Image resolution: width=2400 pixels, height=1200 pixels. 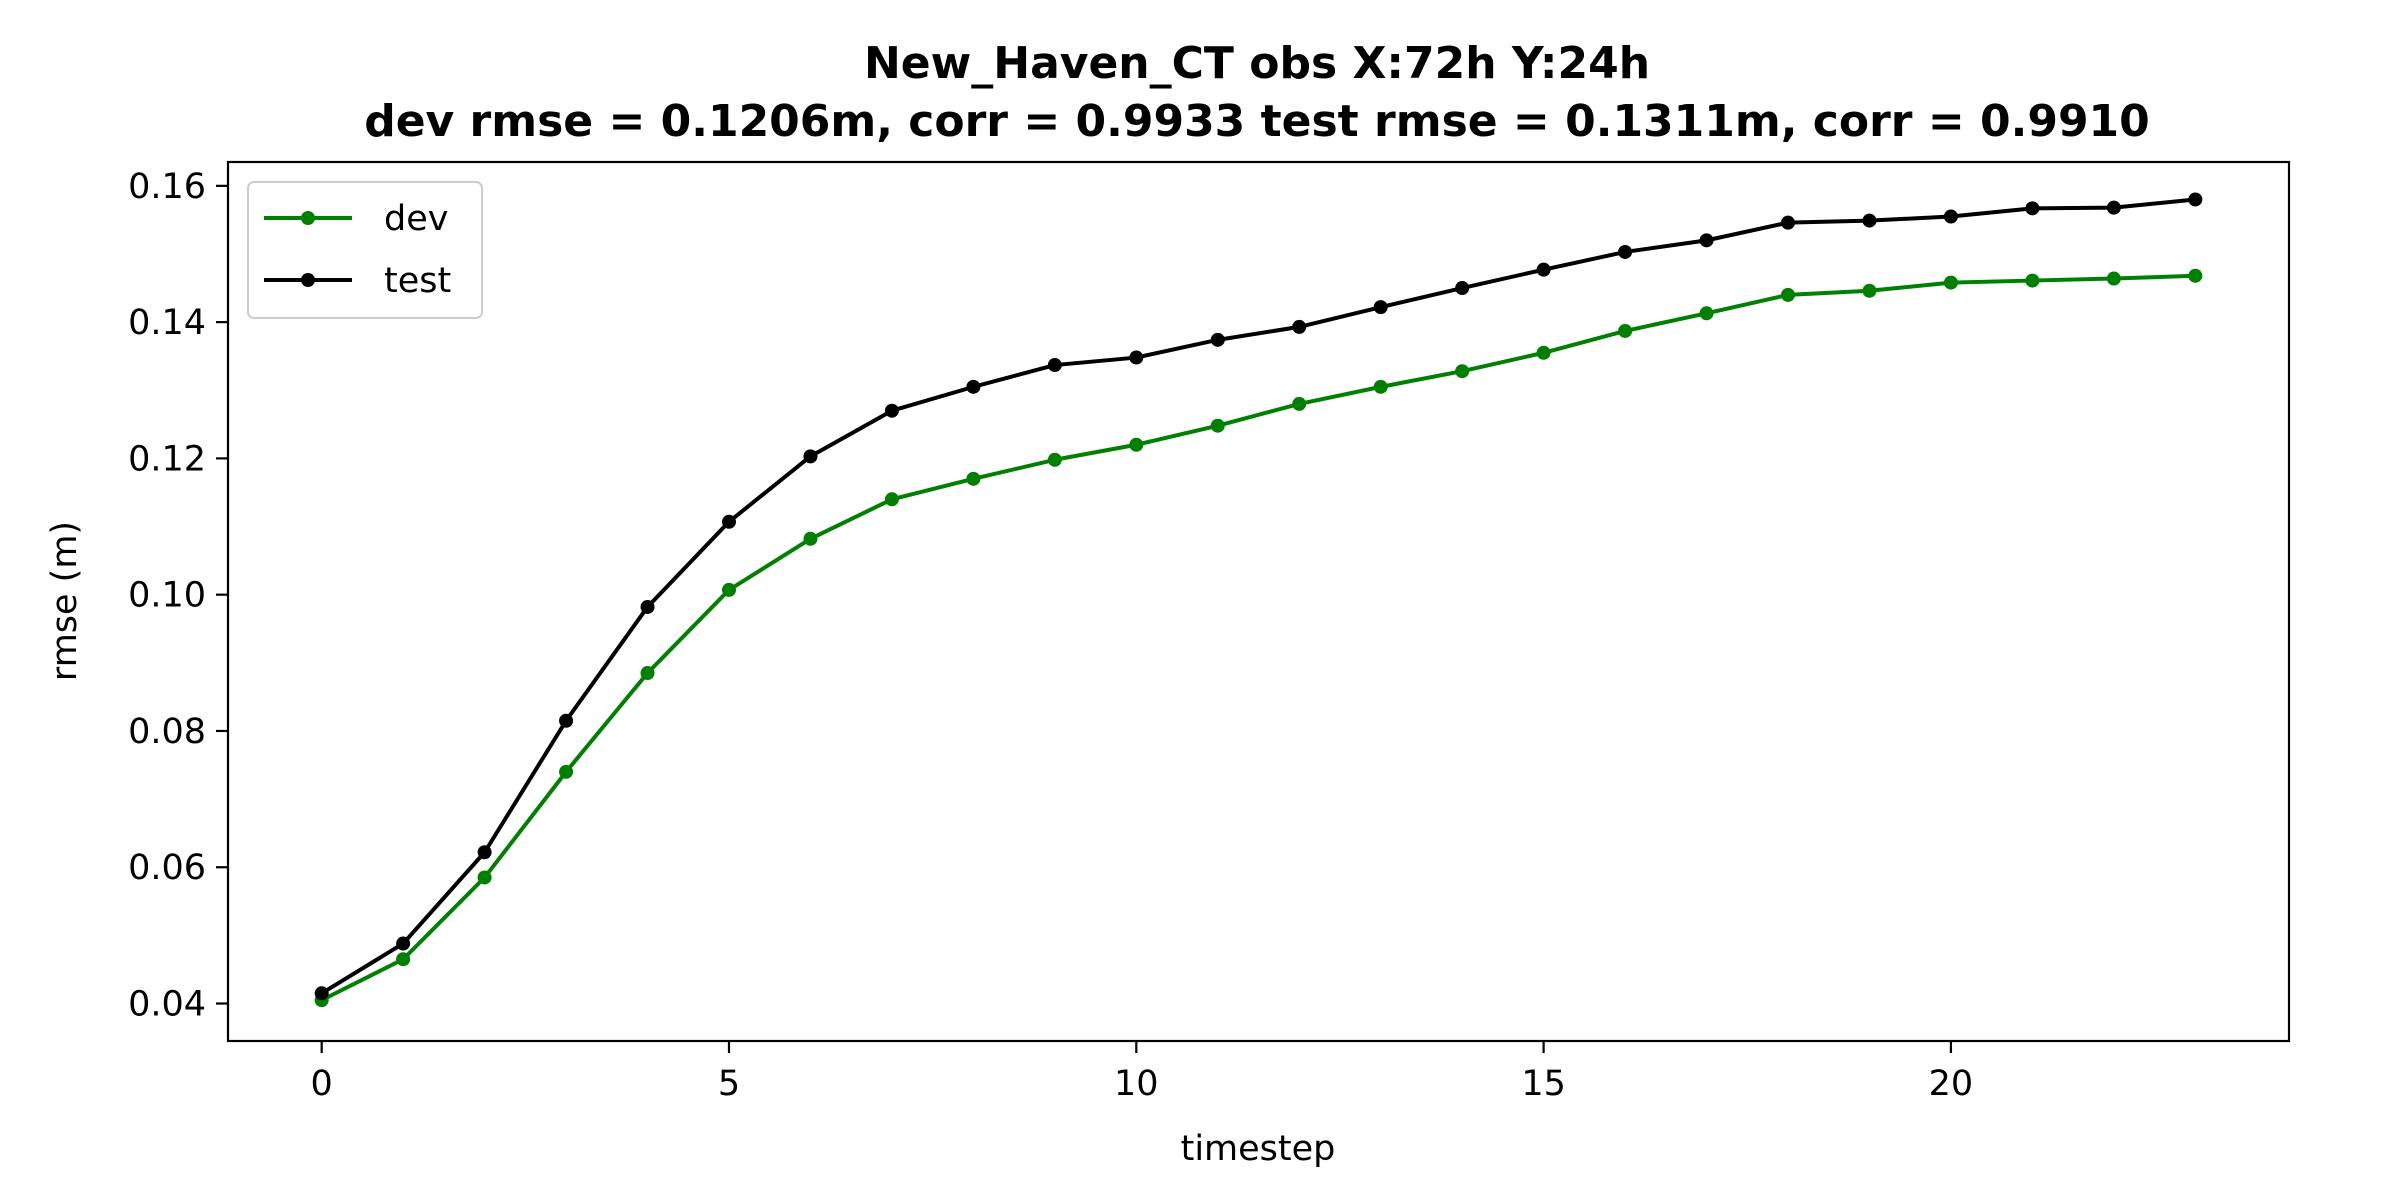 What do you see at coordinates (1543, 1084) in the screenshot?
I see `x-tick-label: 15` at bounding box center [1543, 1084].